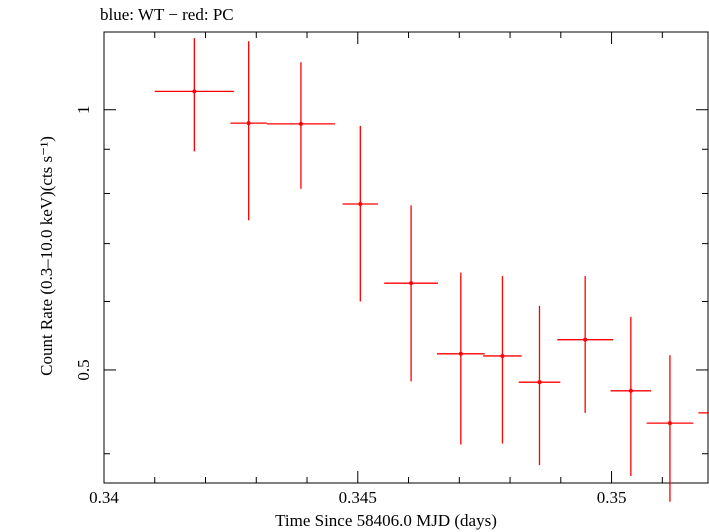 This screenshot has height=532, width=709. What do you see at coordinates (104, 497) in the screenshot?
I see `x-tick-label: 0.34` at bounding box center [104, 497].